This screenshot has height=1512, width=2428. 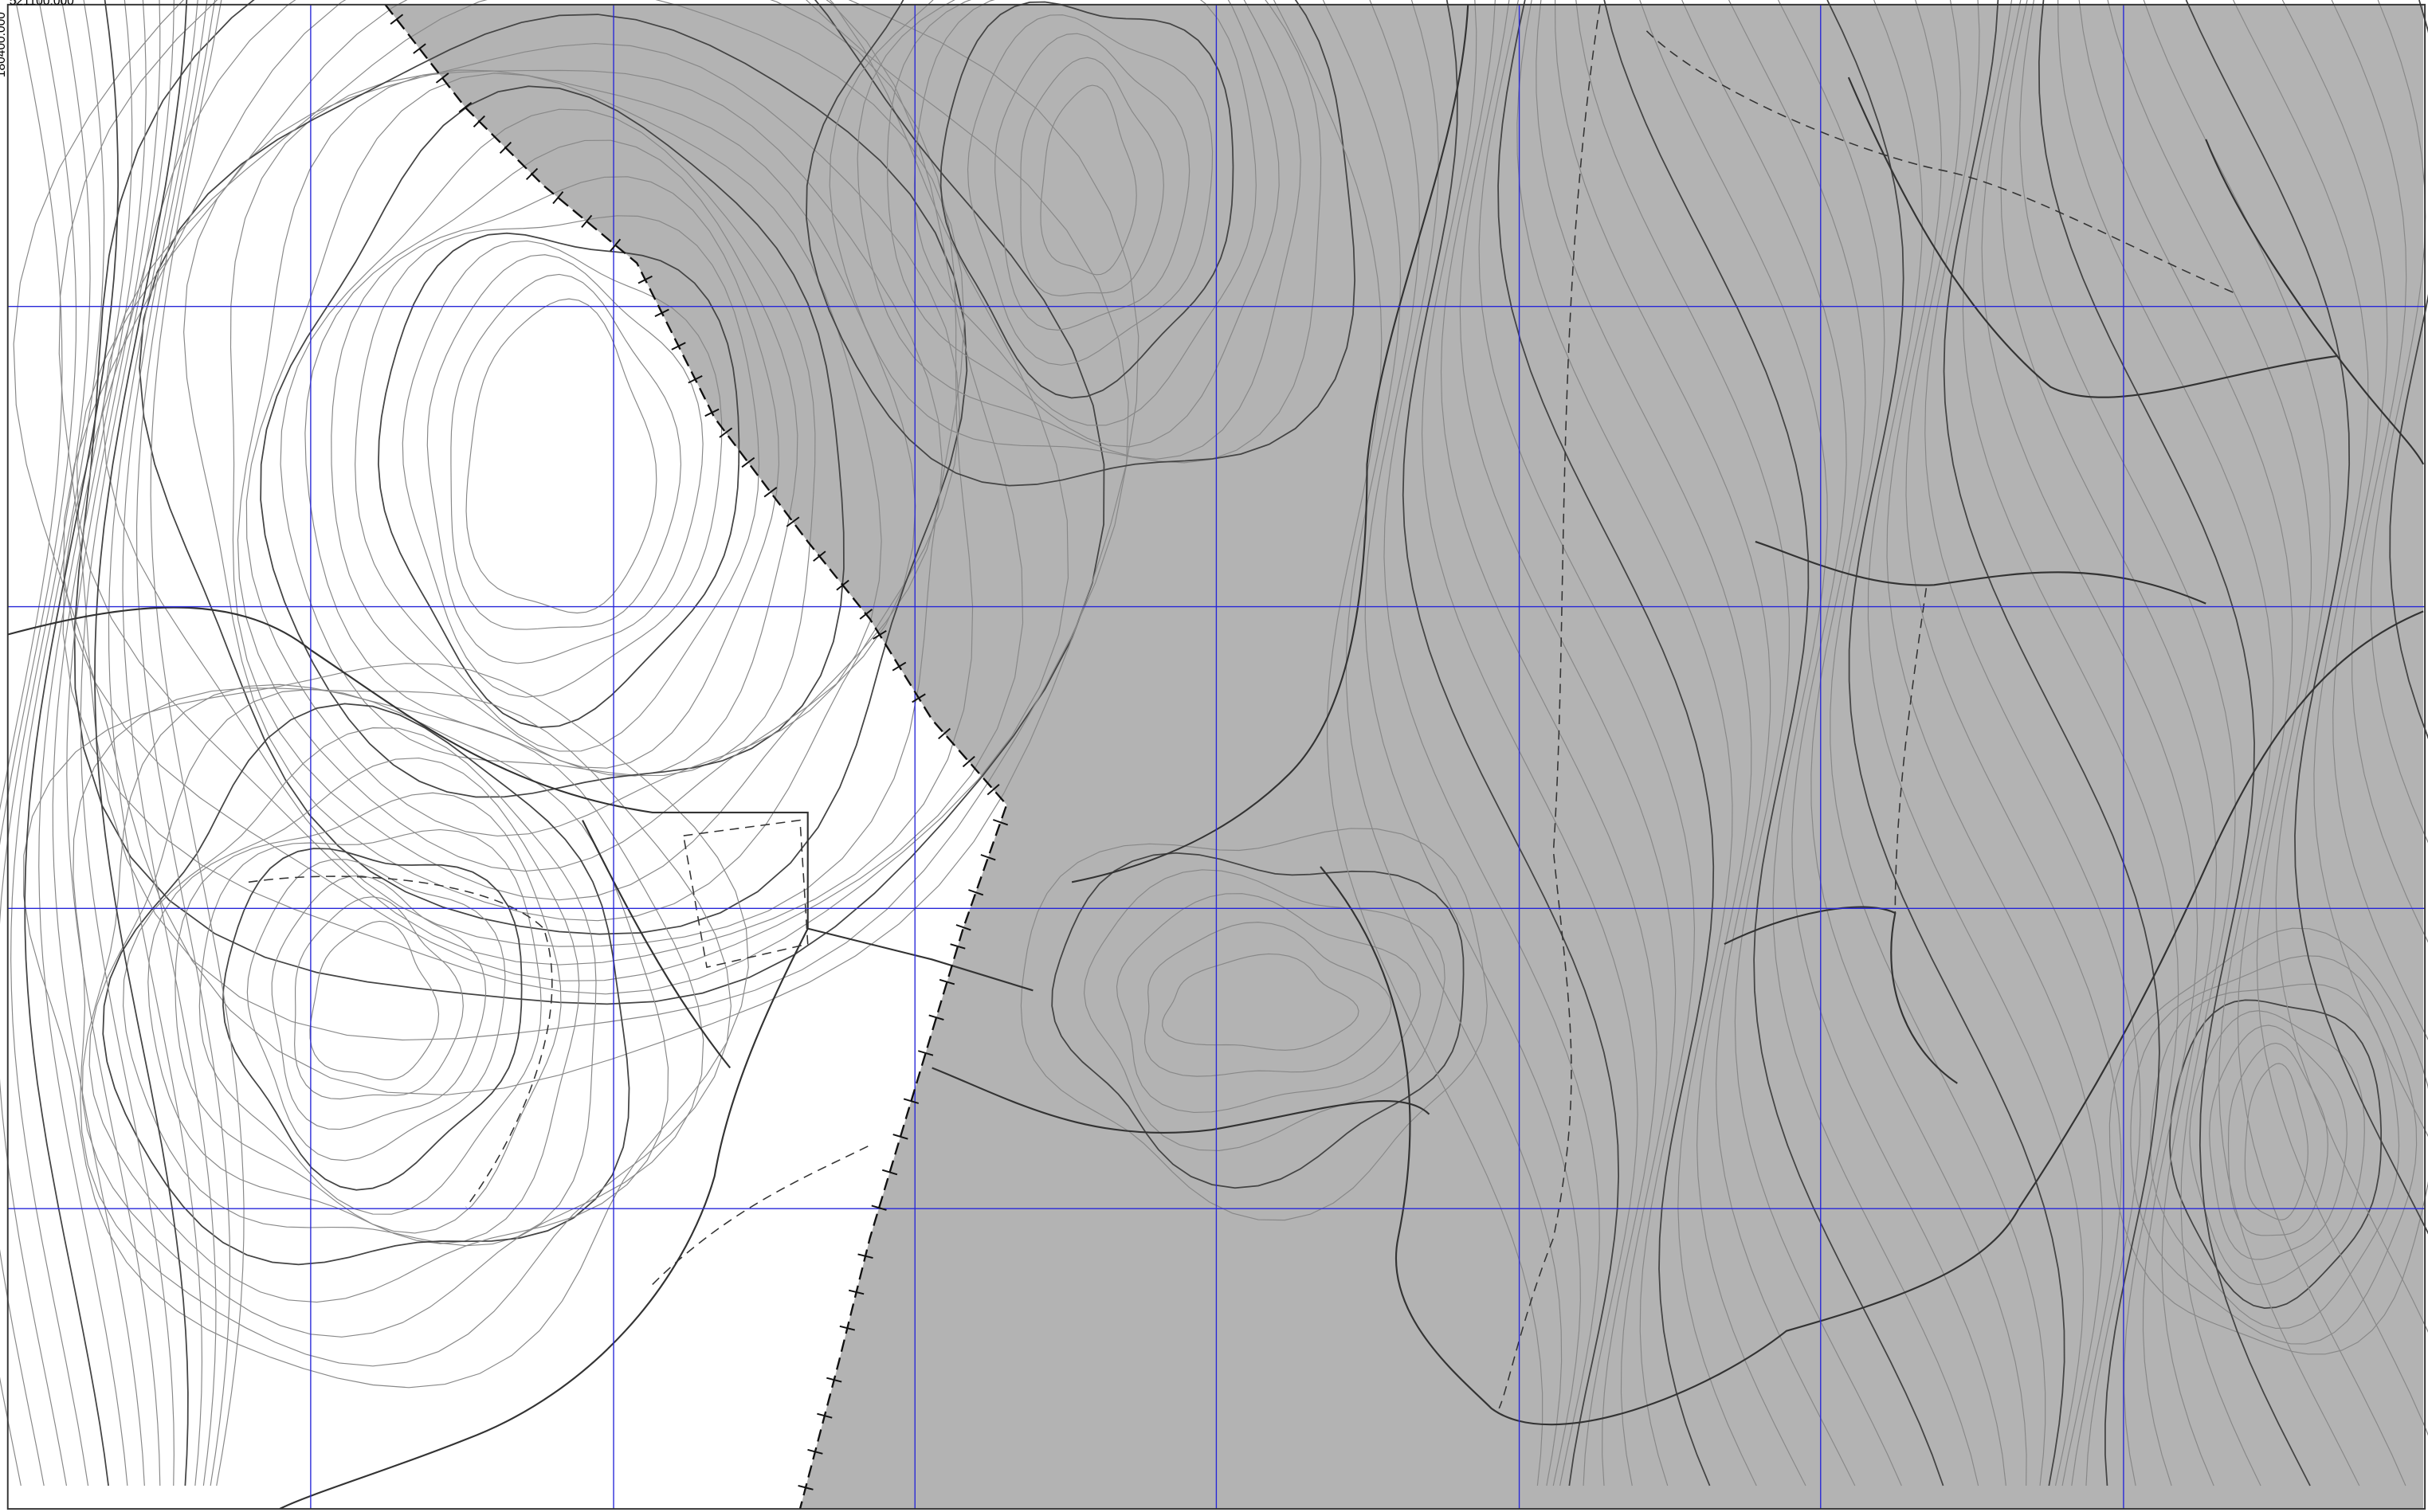 I want to click on easting-label: 521100.000, so click(x=42, y=4).